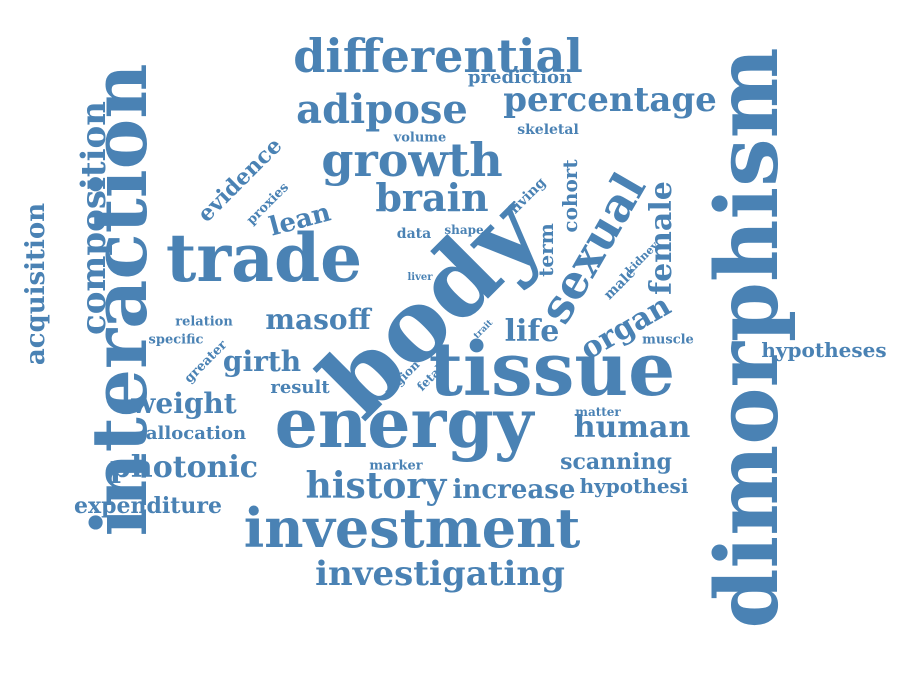 This screenshot has height=674, width=900. Describe the element at coordinates (420, 277) in the screenshot. I see `word-liver: liver` at that location.